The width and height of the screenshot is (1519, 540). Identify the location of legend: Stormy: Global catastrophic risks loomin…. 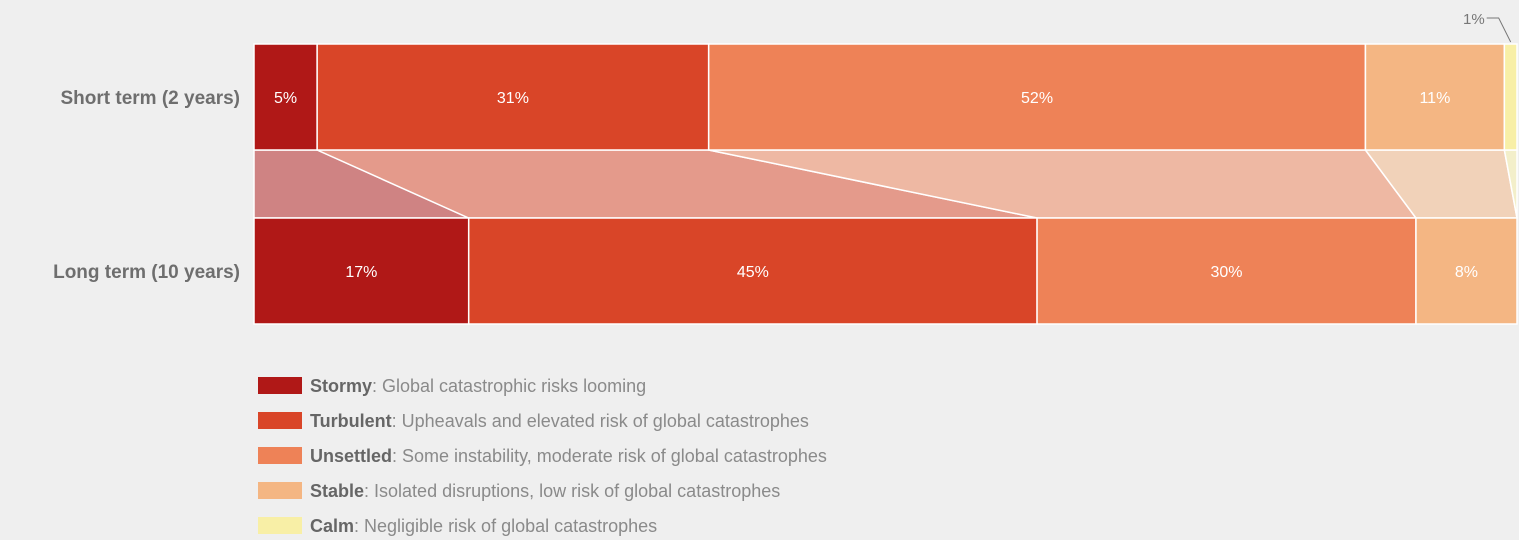
(542, 456).